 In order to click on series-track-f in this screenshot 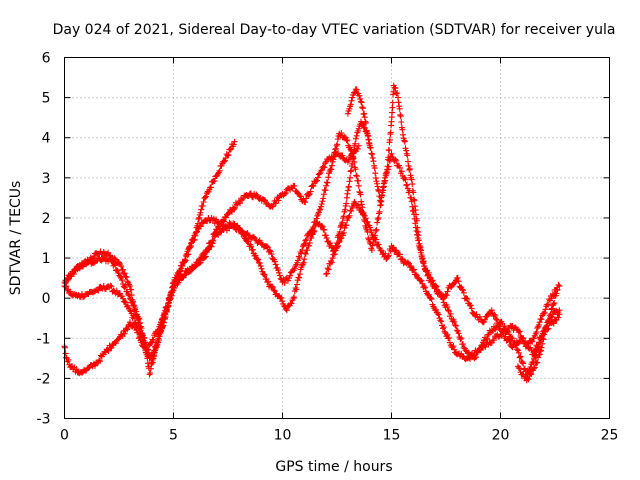, I will do `click(358, 117)`.